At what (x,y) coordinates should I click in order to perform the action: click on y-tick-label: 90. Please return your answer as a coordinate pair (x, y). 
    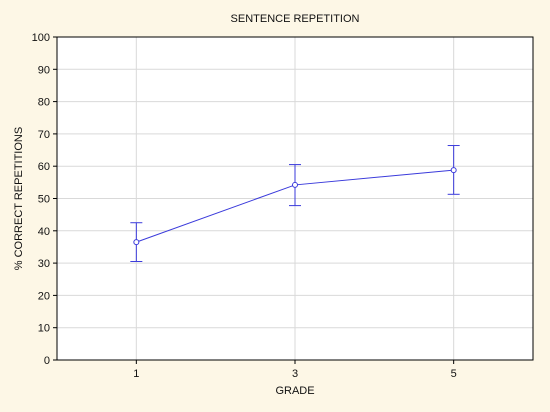
    Looking at the image, I should click on (44, 70).